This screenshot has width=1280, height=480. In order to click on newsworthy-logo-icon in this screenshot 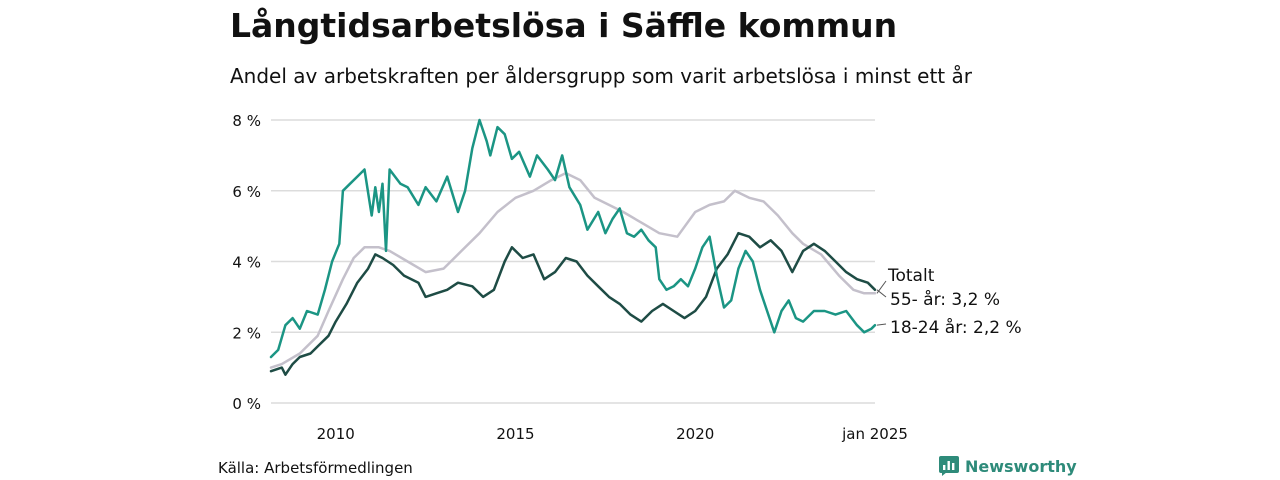, I will do `click(949, 466)`.